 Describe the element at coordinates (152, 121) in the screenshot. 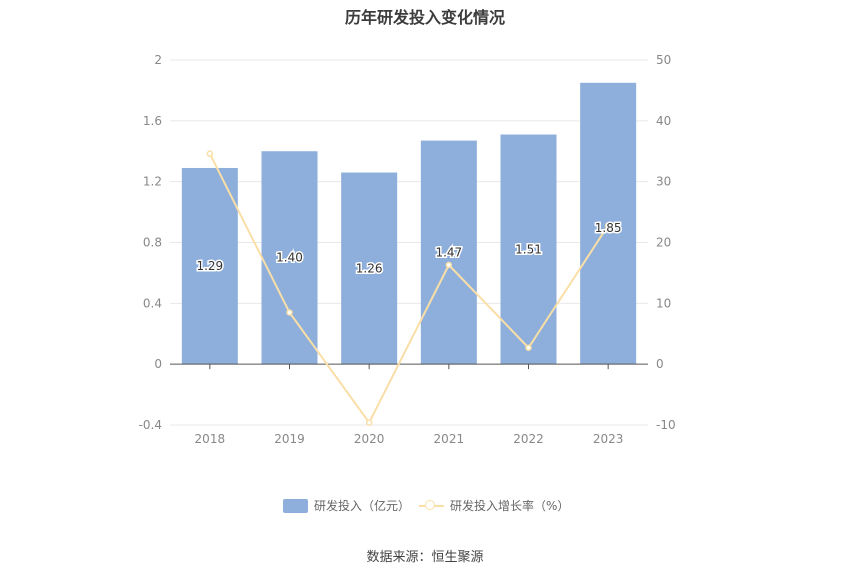

I see `y-left-tick-label: 1.6` at that location.